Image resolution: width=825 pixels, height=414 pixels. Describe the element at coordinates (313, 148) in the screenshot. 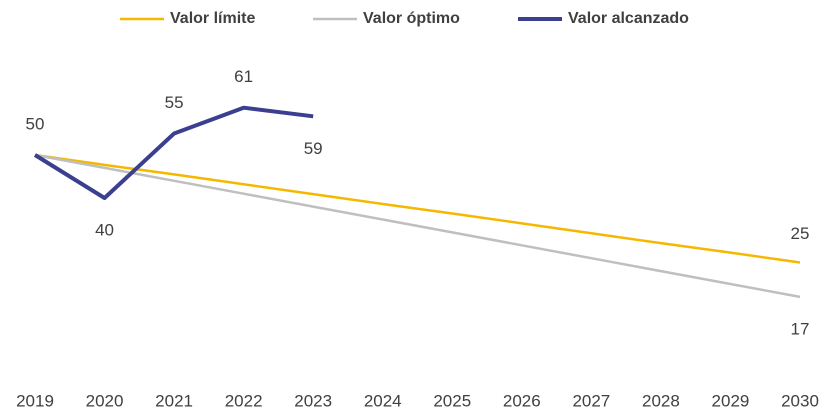

I see `data-label: 59` at that location.